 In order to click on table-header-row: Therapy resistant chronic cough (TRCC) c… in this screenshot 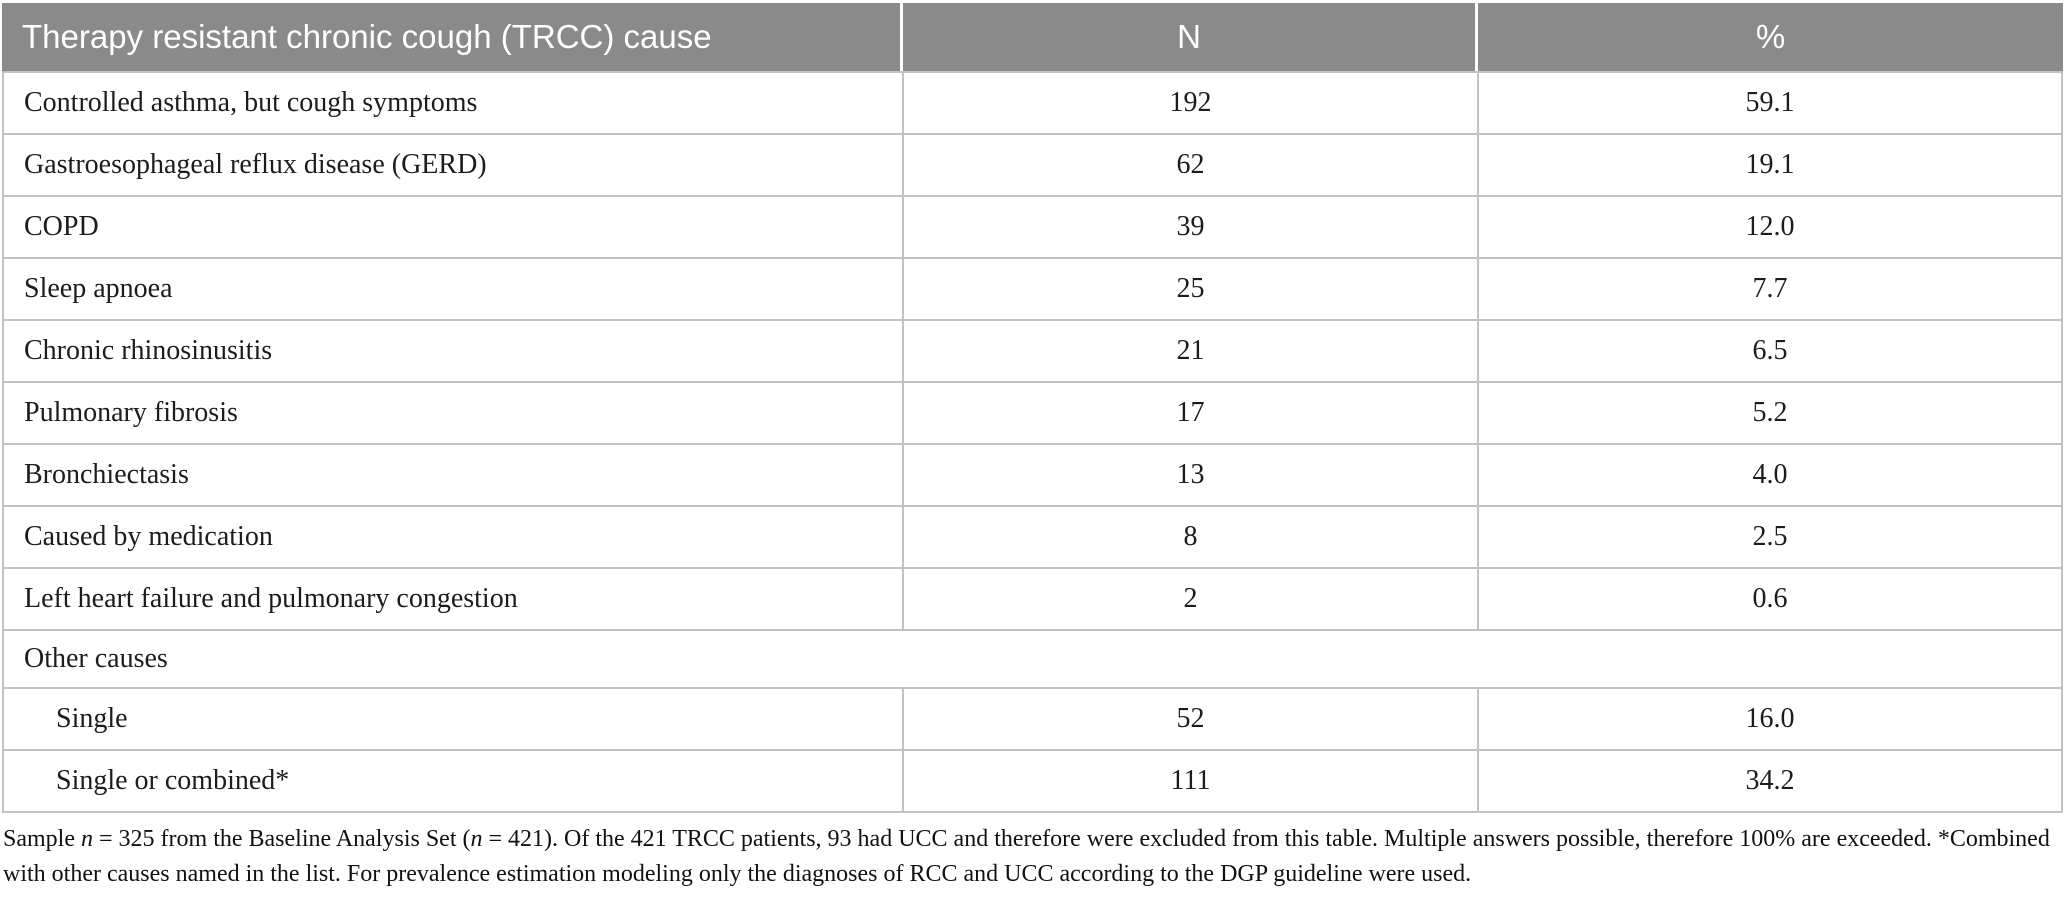, I will do `click(1032, 37)`.